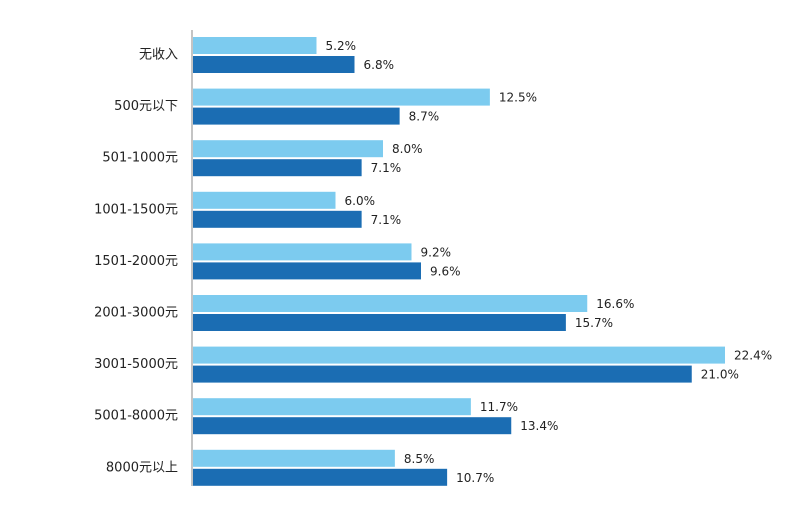  I want to click on category-label: 8000元以上, so click(142, 467).